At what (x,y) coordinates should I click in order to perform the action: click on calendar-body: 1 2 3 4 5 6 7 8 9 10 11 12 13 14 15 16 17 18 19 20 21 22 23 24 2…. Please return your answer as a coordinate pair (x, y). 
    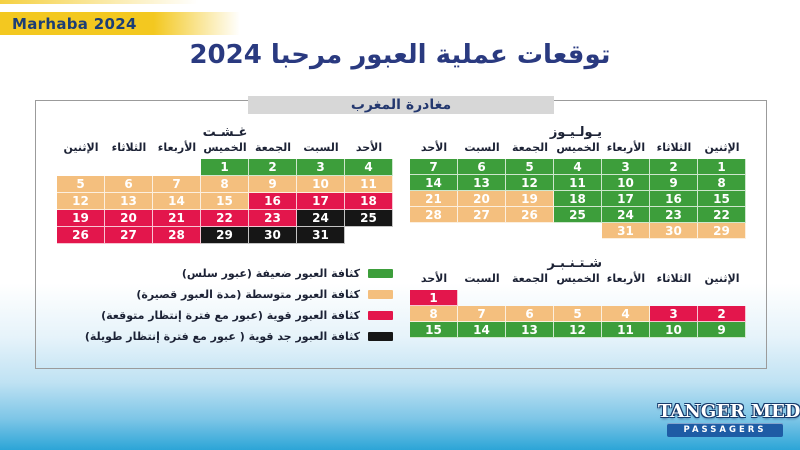
    Looking at the image, I should click on (225, 201).